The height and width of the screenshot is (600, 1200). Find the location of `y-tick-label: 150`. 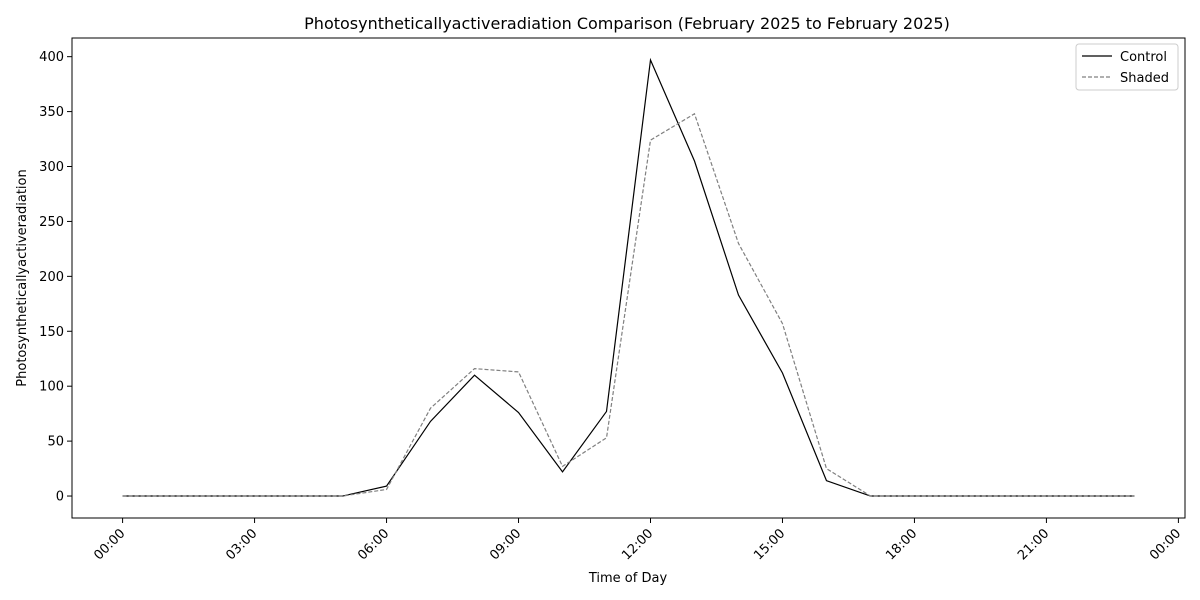

y-tick-label: 150 is located at coordinates (51, 332).